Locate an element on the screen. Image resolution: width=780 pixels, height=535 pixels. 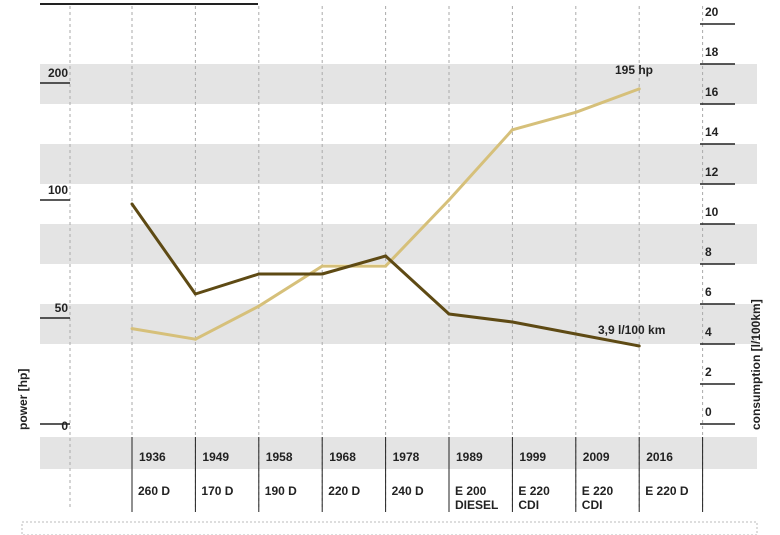
left-tick-2: 100 is located at coordinates (58, 190).